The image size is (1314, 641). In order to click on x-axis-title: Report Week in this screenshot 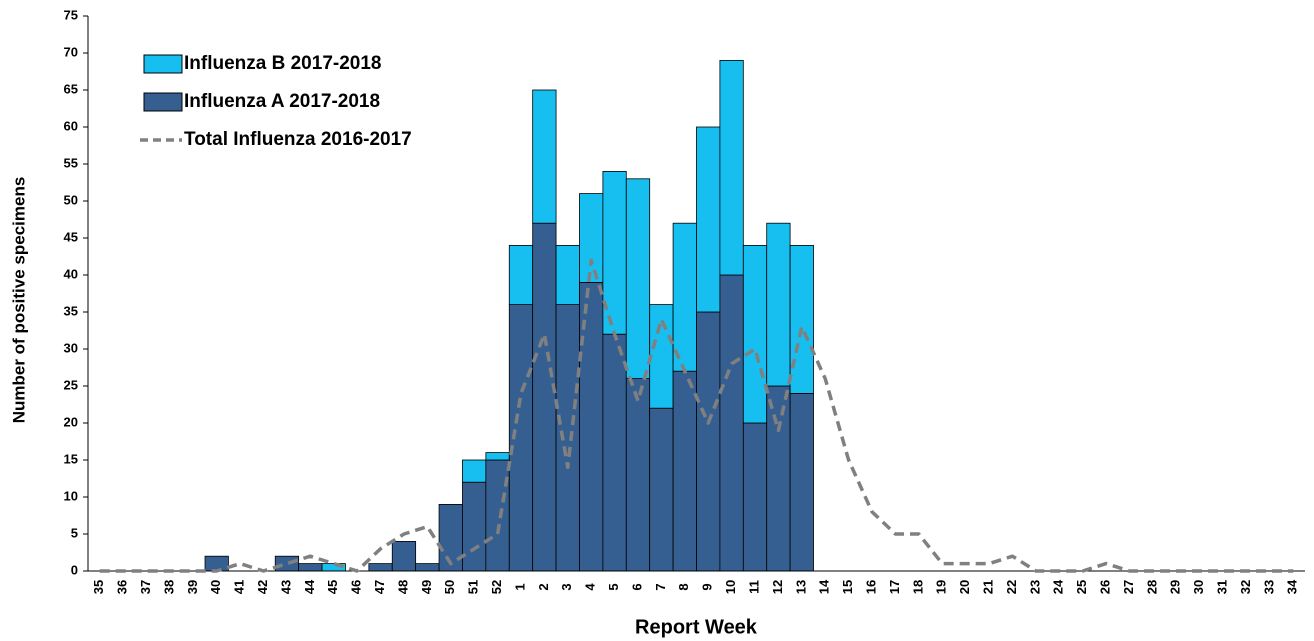, I will do `click(696, 627)`.